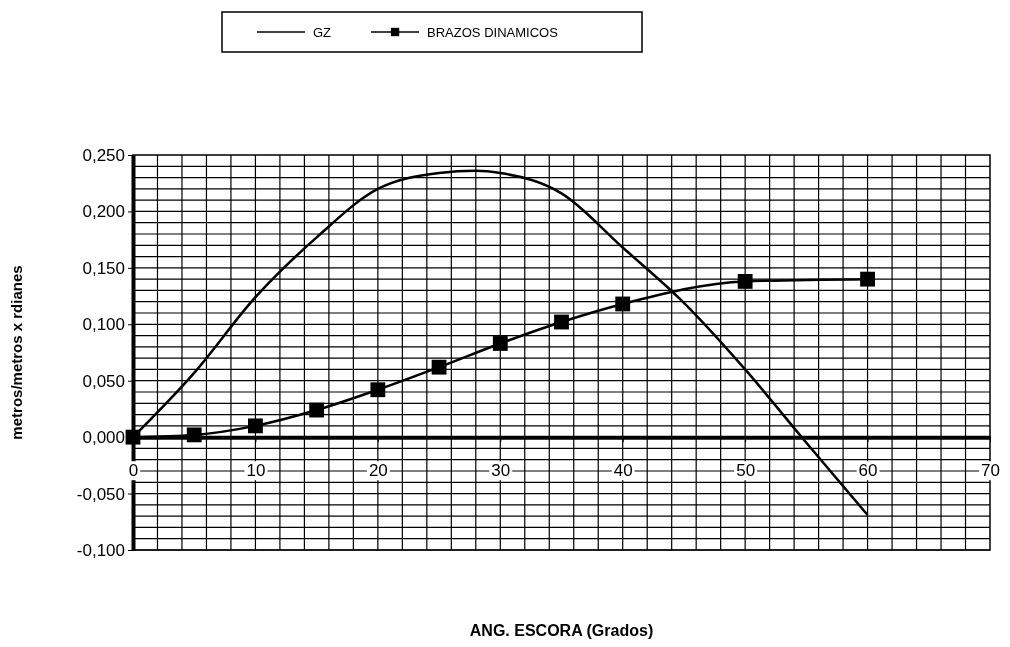 This screenshot has height=647, width=1010. I want to click on y-tick-label: -0,100, so click(100, 550).